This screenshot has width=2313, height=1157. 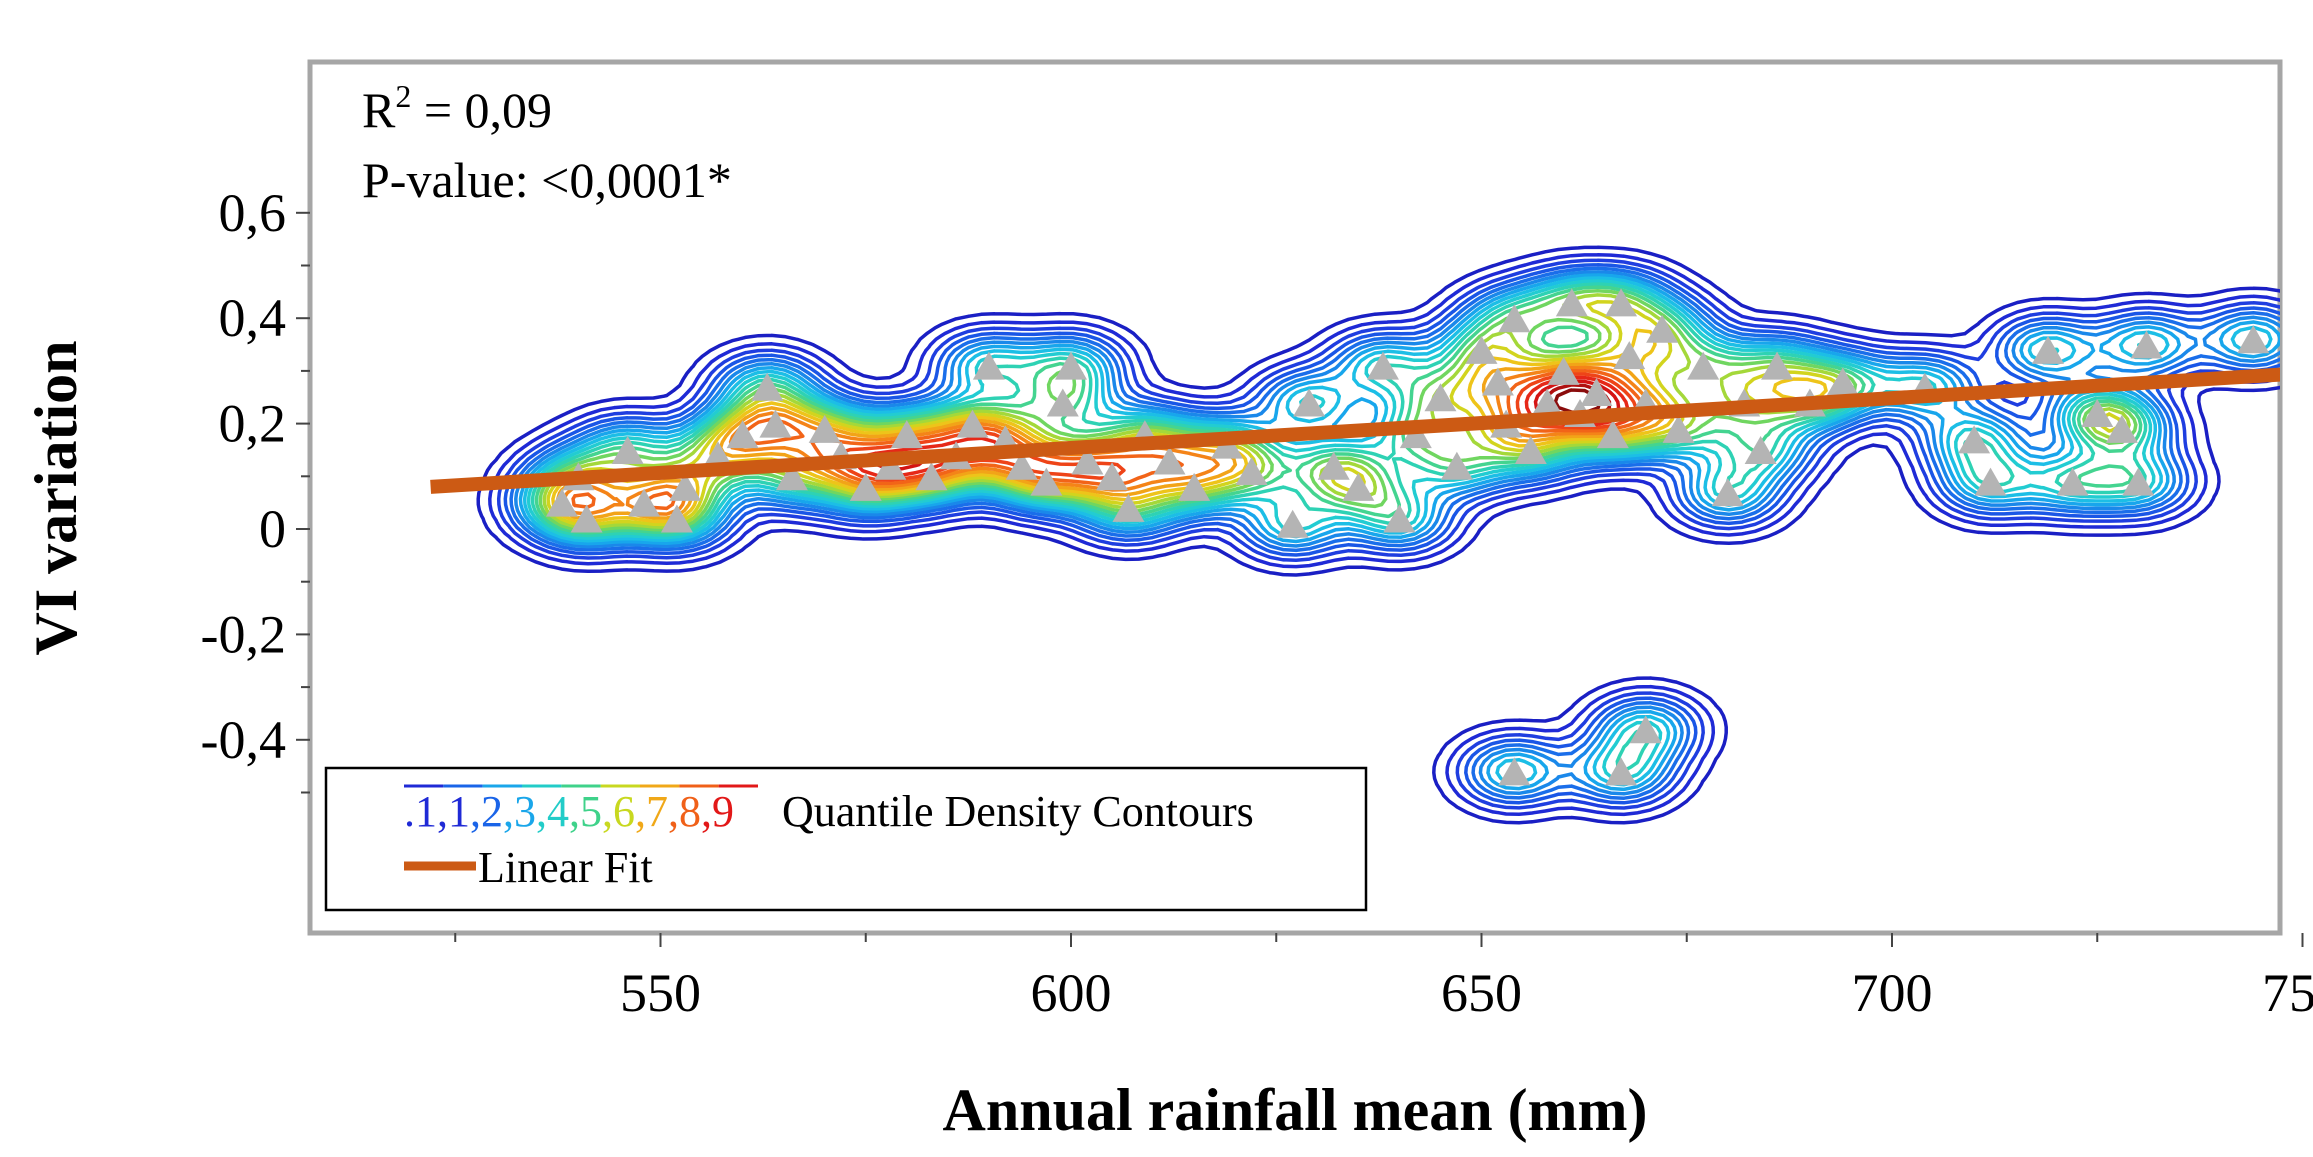 What do you see at coordinates (453, 811) in the screenshot?
I see `legend-level-2: ,1` at bounding box center [453, 811].